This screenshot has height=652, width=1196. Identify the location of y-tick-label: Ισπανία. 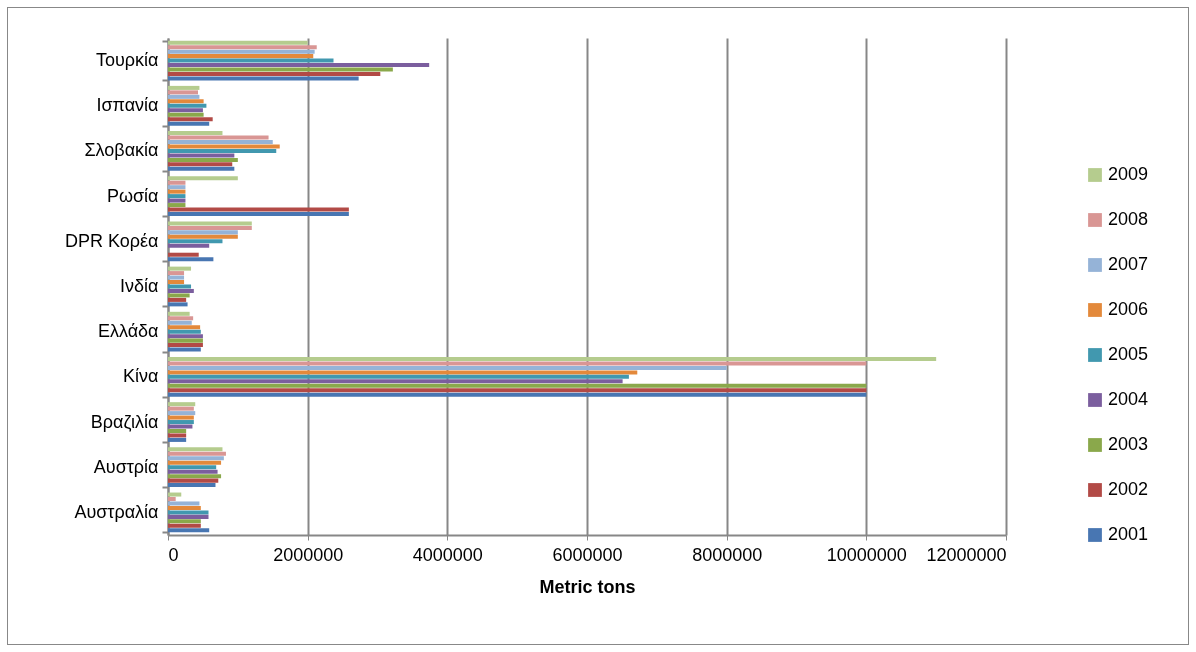
(127, 105).